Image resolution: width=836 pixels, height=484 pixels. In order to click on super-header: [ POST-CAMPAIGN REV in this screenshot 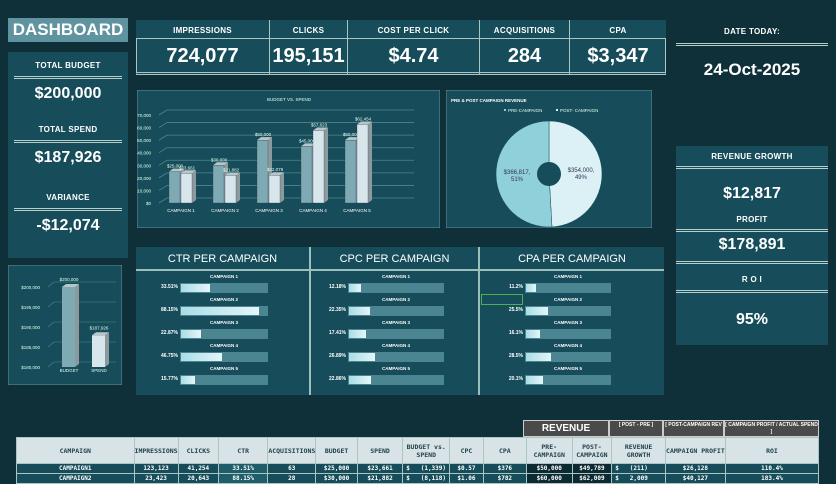, I will do `click(693, 428)`.